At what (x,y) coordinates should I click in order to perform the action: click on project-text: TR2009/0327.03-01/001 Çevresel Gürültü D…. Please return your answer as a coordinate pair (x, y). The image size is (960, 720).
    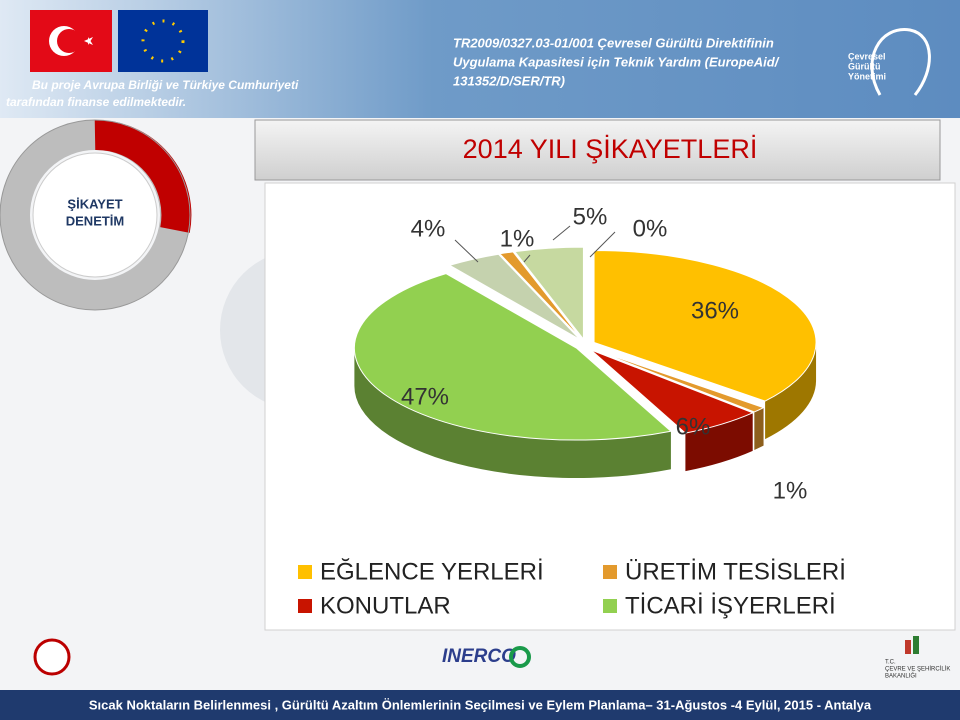
    Looking at the image, I should click on (613, 42).